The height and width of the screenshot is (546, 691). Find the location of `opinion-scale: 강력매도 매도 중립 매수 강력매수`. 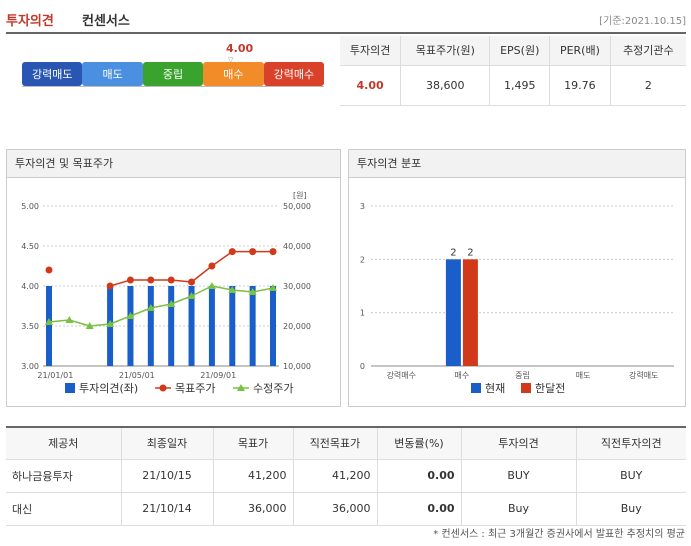

opinion-scale: 강력매도 매도 중립 매수 강력매수 is located at coordinates (173, 74).